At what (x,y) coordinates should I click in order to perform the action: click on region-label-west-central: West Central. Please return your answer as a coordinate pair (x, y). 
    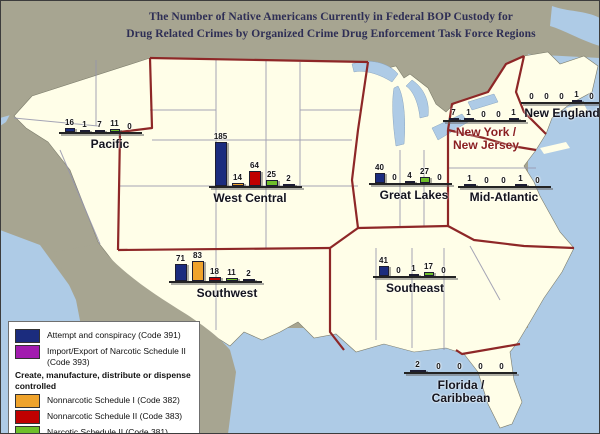
    Looking at the image, I should click on (250, 198).